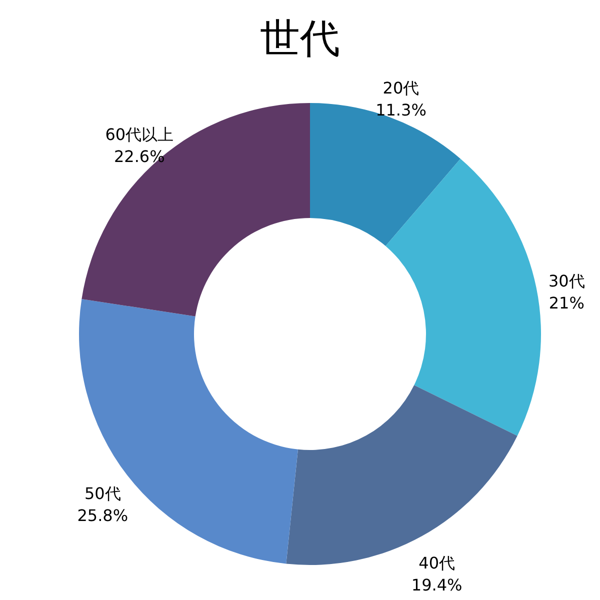  Describe the element at coordinates (102, 494) in the screenshot. I see `slice-label: 50代` at that location.